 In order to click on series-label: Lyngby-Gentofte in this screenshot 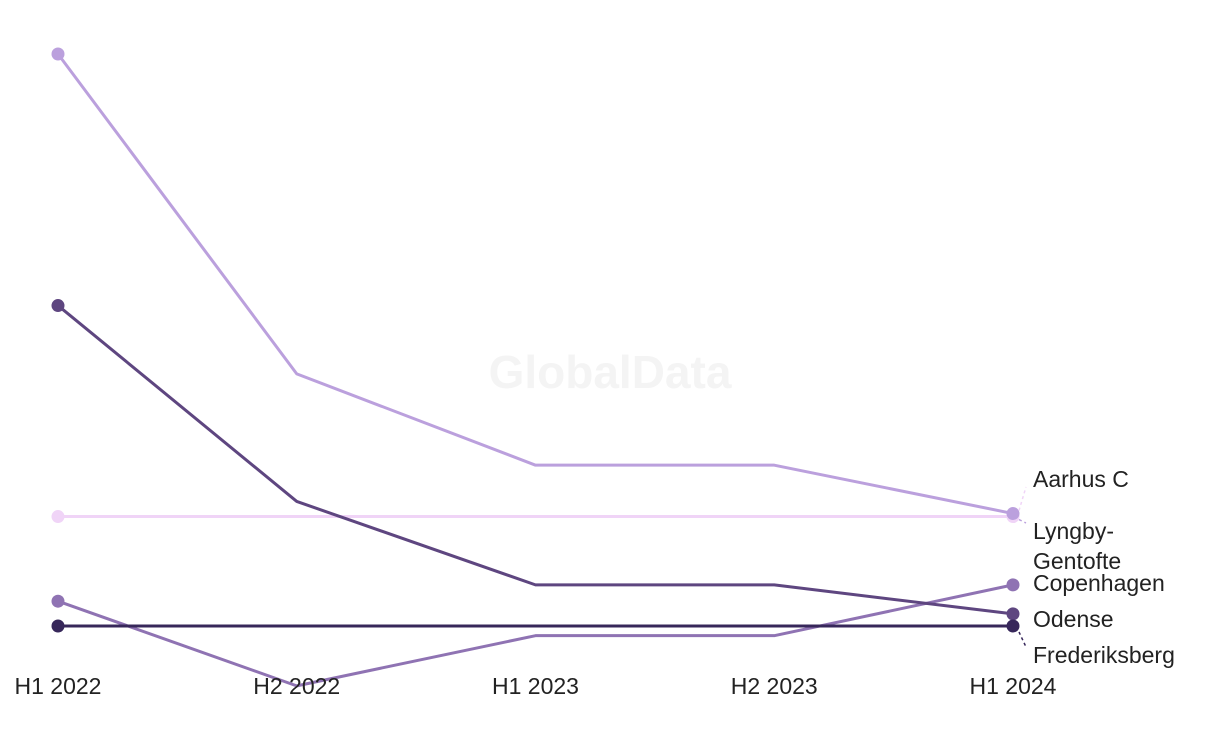, I will do `click(1077, 546)`.